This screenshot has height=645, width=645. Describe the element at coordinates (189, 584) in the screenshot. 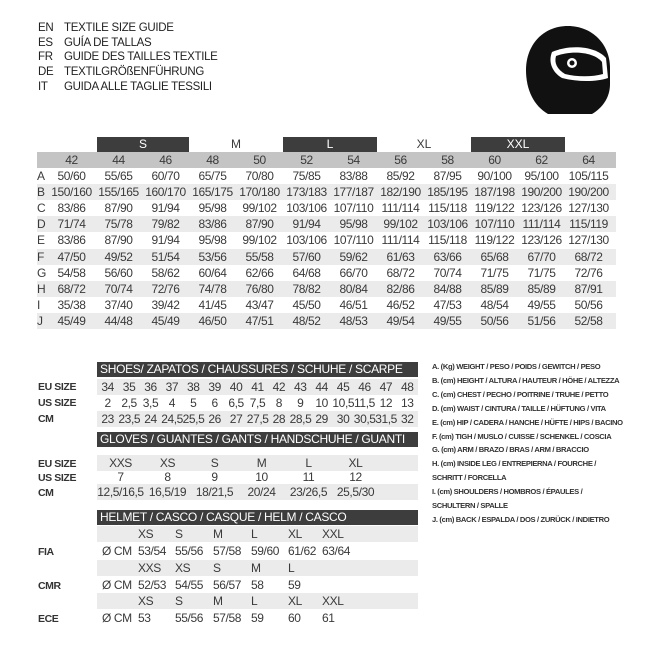

I see `helmet-value: 54/55` at that location.